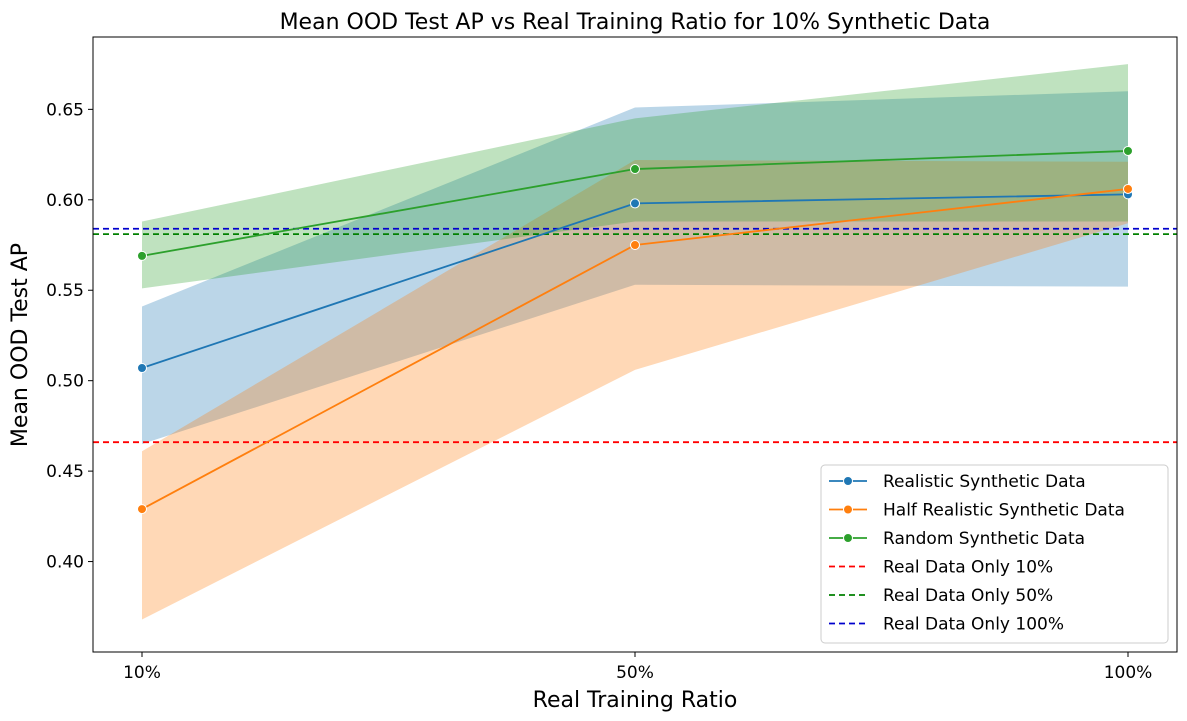 This screenshot has width=1187, height=721. Describe the element at coordinates (65, 291) in the screenshot. I see `y-tick-label: 0.55` at that location.